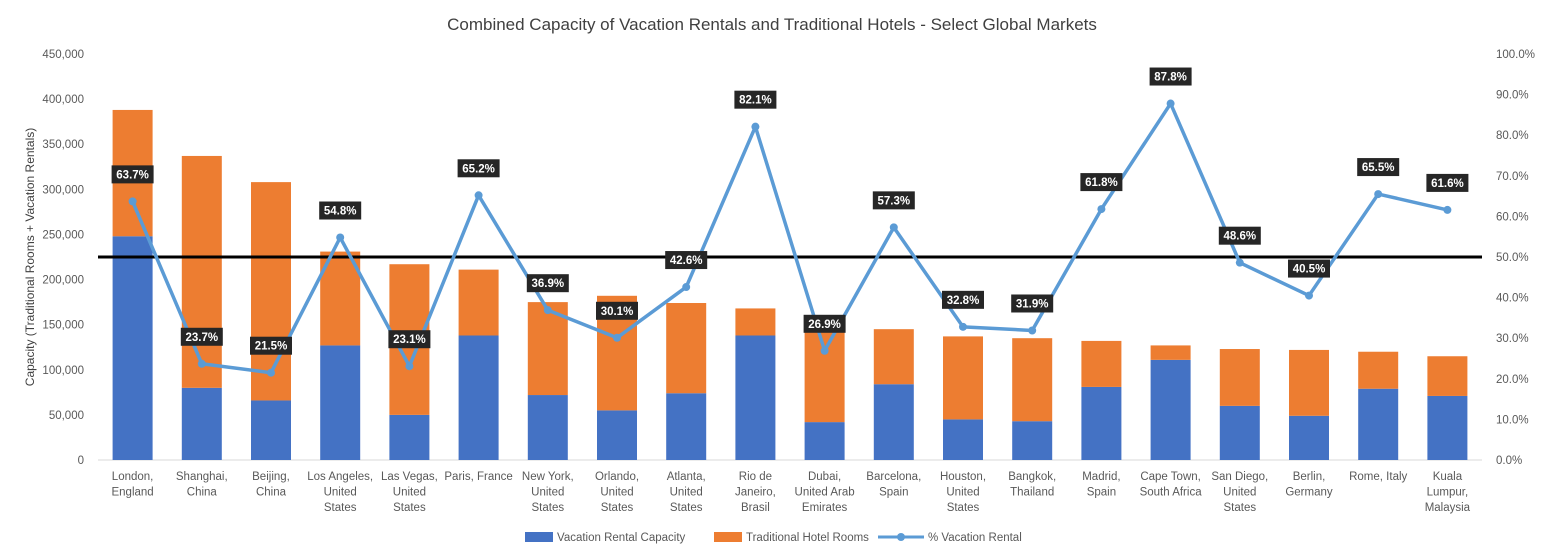 The height and width of the screenshot is (559, 1545). Describe the element at coordinates (132, 493) in the screenshot. I see `x-tick-line: England` at that location.